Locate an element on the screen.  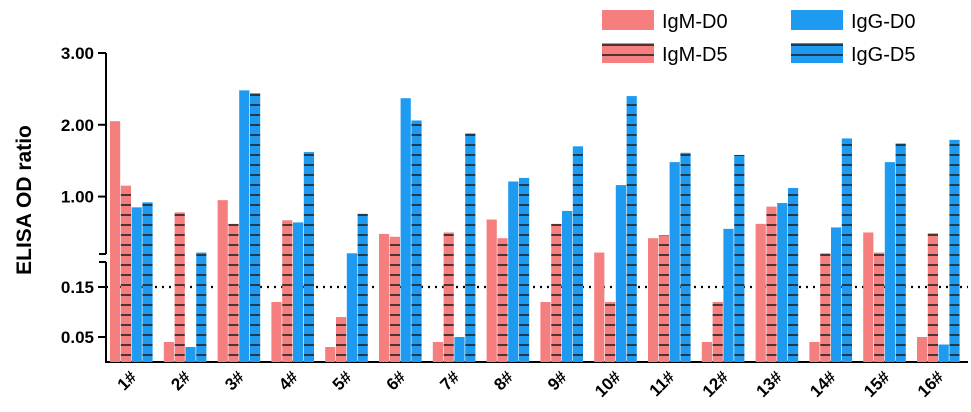
y-tick-label: 1.00 is located at coordinates (77, 197).